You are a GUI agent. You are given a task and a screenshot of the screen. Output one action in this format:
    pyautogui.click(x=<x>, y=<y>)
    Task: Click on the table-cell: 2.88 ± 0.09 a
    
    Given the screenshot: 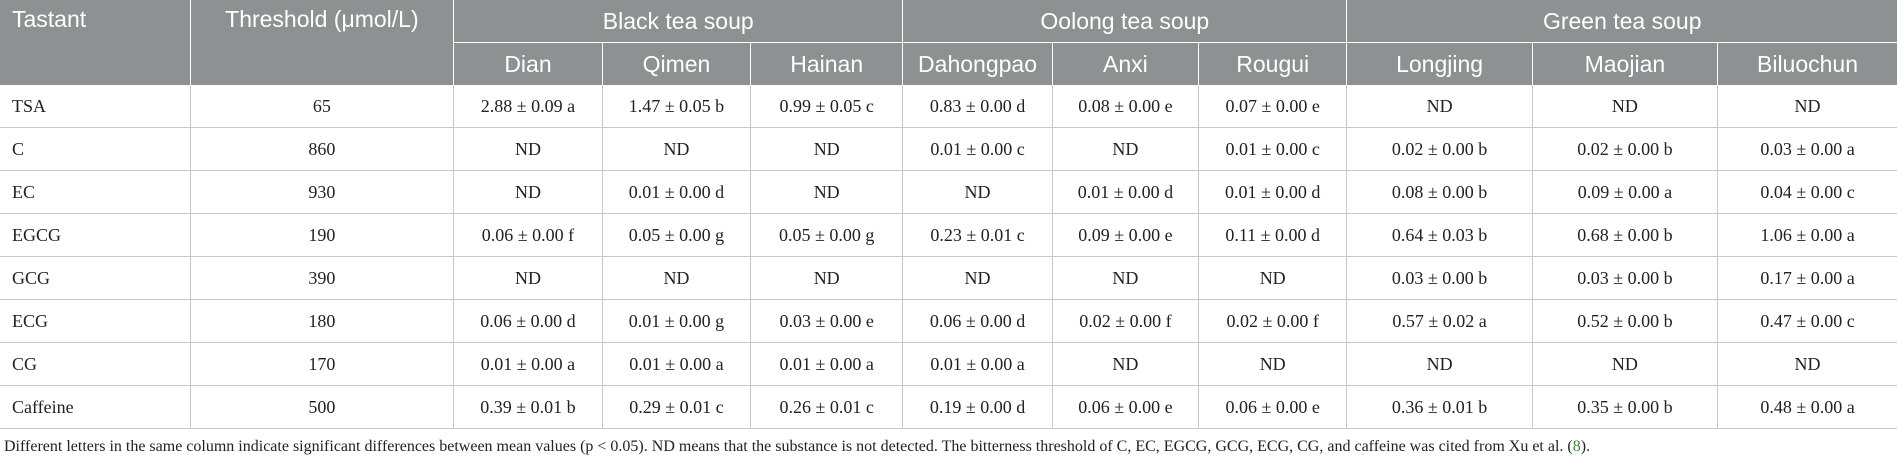 What is the action you would take?
    pyautogui.click(x=528, y=106)
    